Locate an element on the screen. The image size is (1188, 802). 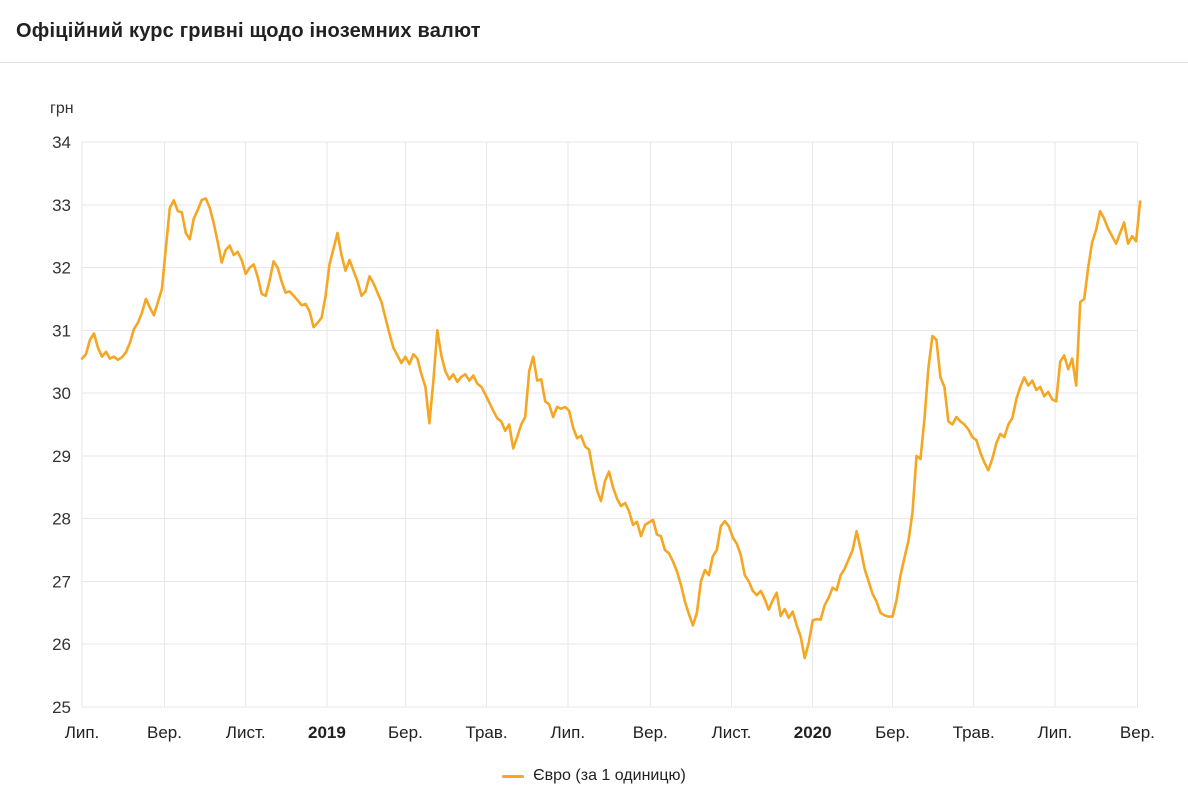
x-tick-label: 2019 is located at coordinates (327, 732).